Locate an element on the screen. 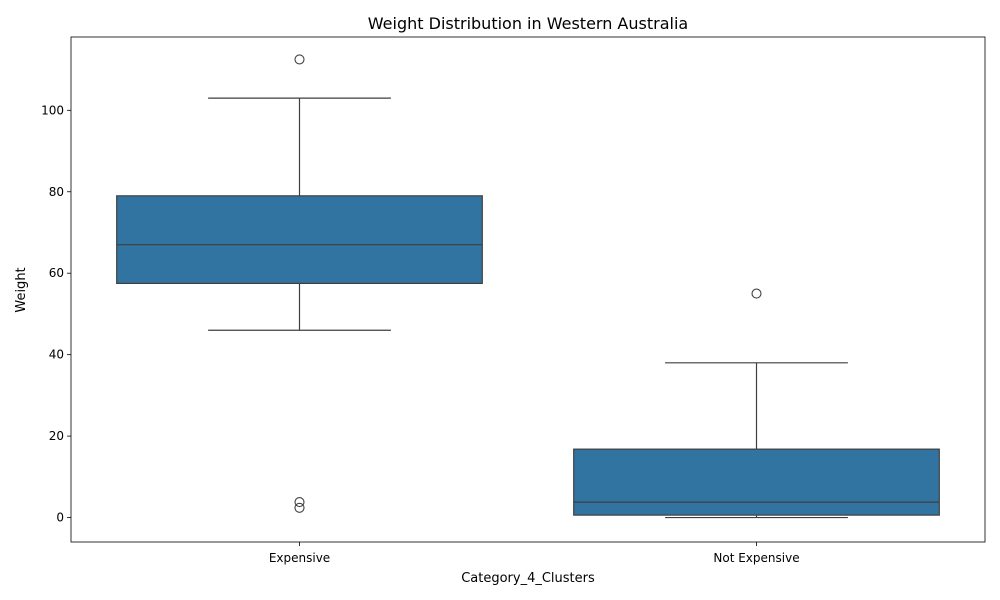  x-tick-label: Expensive is located at coordinates (299, 558).